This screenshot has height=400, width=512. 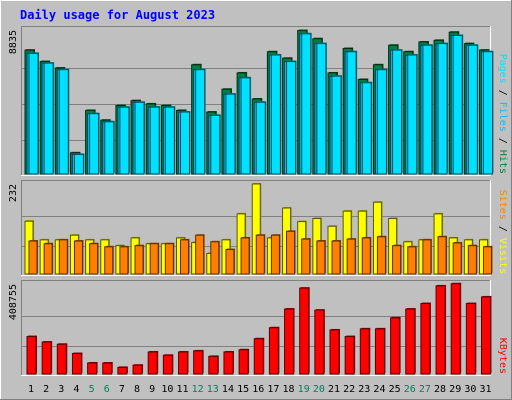 I want to click on svg-text: Pages / Files / Hits, so click(x=502, y=114).